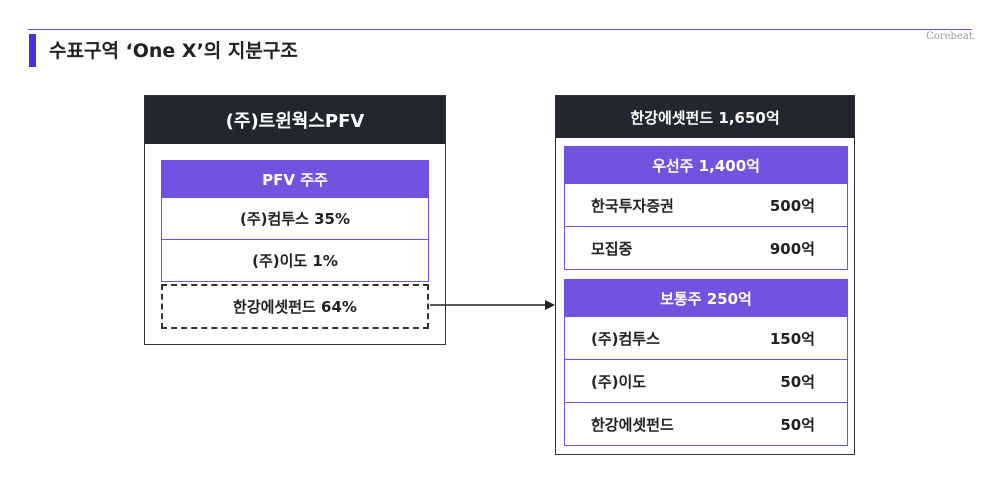 Image resolution: width=1000 pixels, height=485 pixels. I want to click on preferred-share-row: 한국투자증권 500억, so click(706, 205).